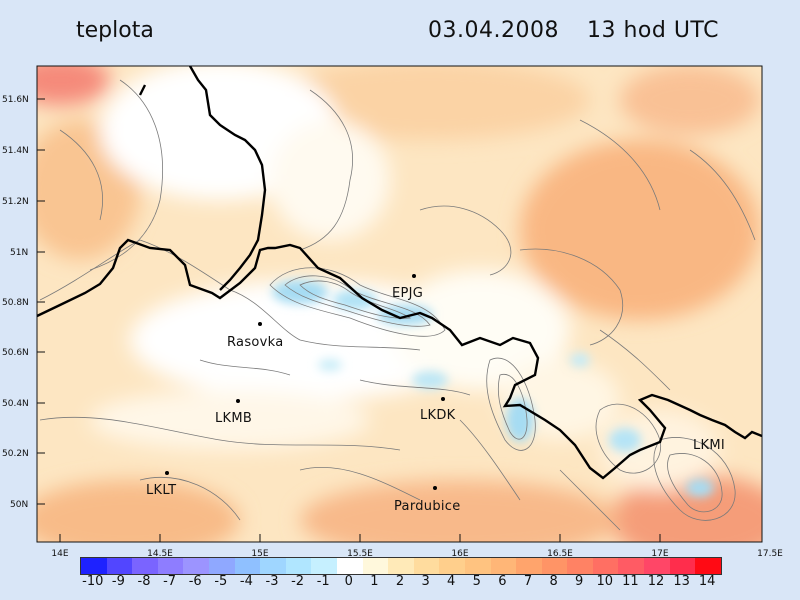  I want to click on colorbar-label: 4, so click(451, 581).